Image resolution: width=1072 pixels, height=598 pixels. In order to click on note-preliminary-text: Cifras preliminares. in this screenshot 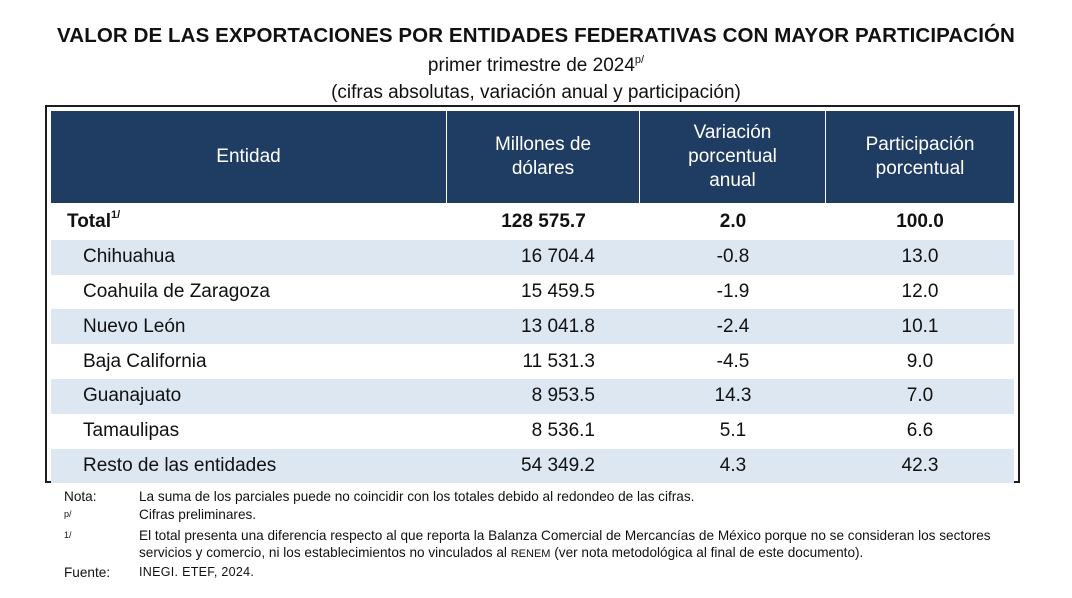, I will do `click(198, 514)`.